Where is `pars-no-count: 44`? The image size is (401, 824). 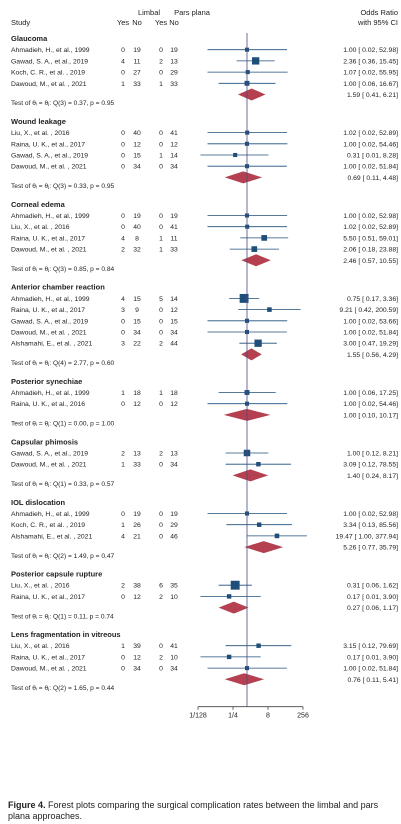
pars-no-count: 44 is located at coordinates (174, 344).